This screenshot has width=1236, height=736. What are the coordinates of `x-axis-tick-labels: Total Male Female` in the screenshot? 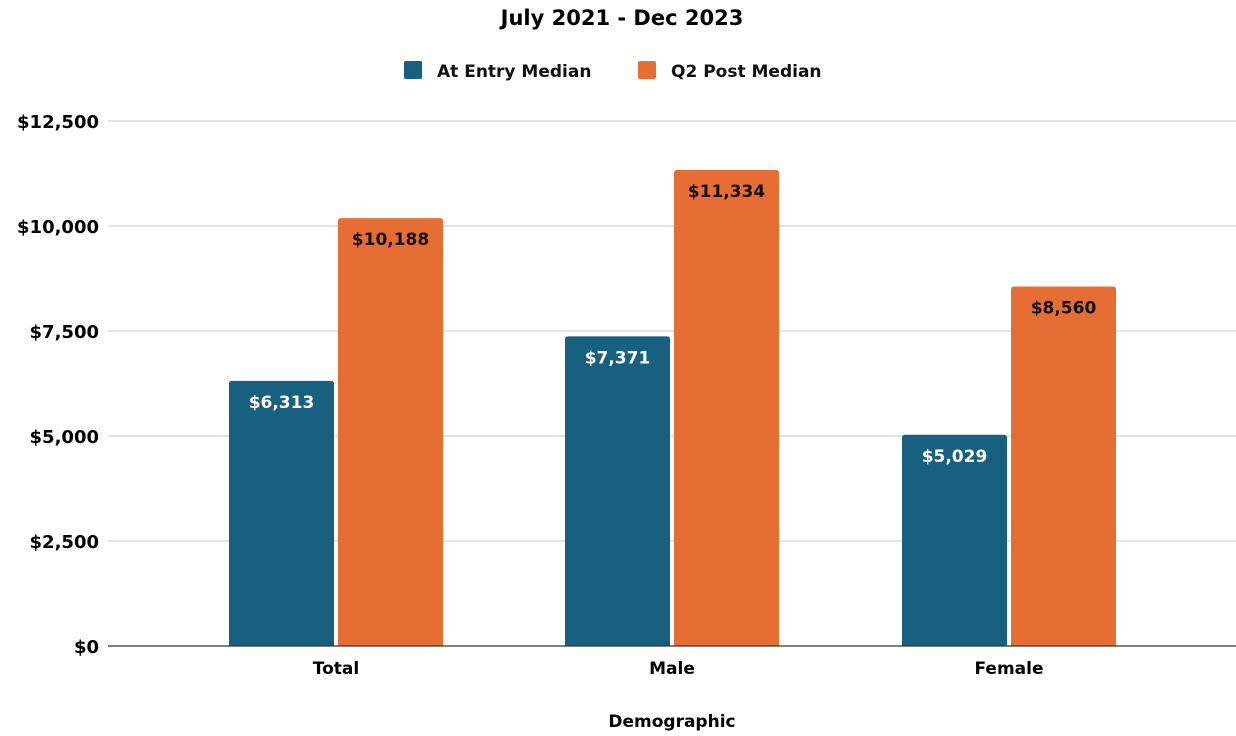 It's located at (678, 669).